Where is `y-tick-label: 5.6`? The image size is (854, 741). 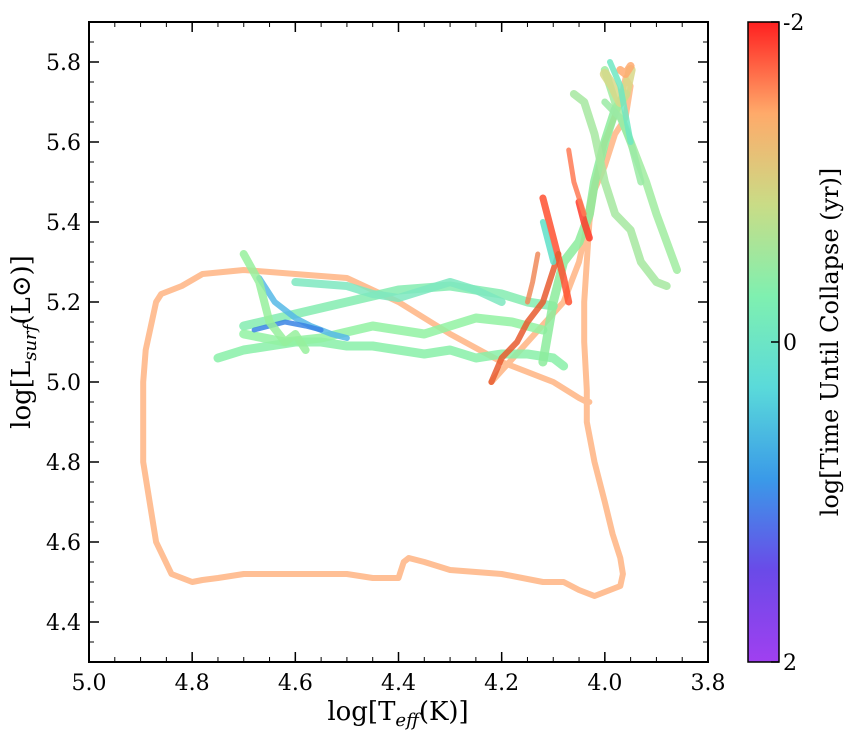
y-tick-label: 5.6 is located at coordinates (63, 143).